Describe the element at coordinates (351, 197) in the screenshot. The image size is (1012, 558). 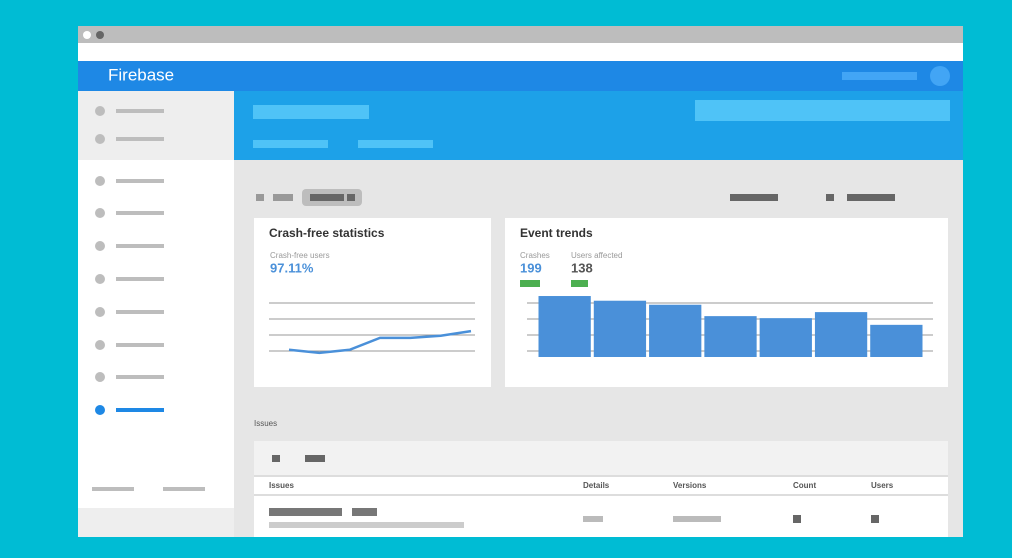
I see `filter-chip-icon` at that location.